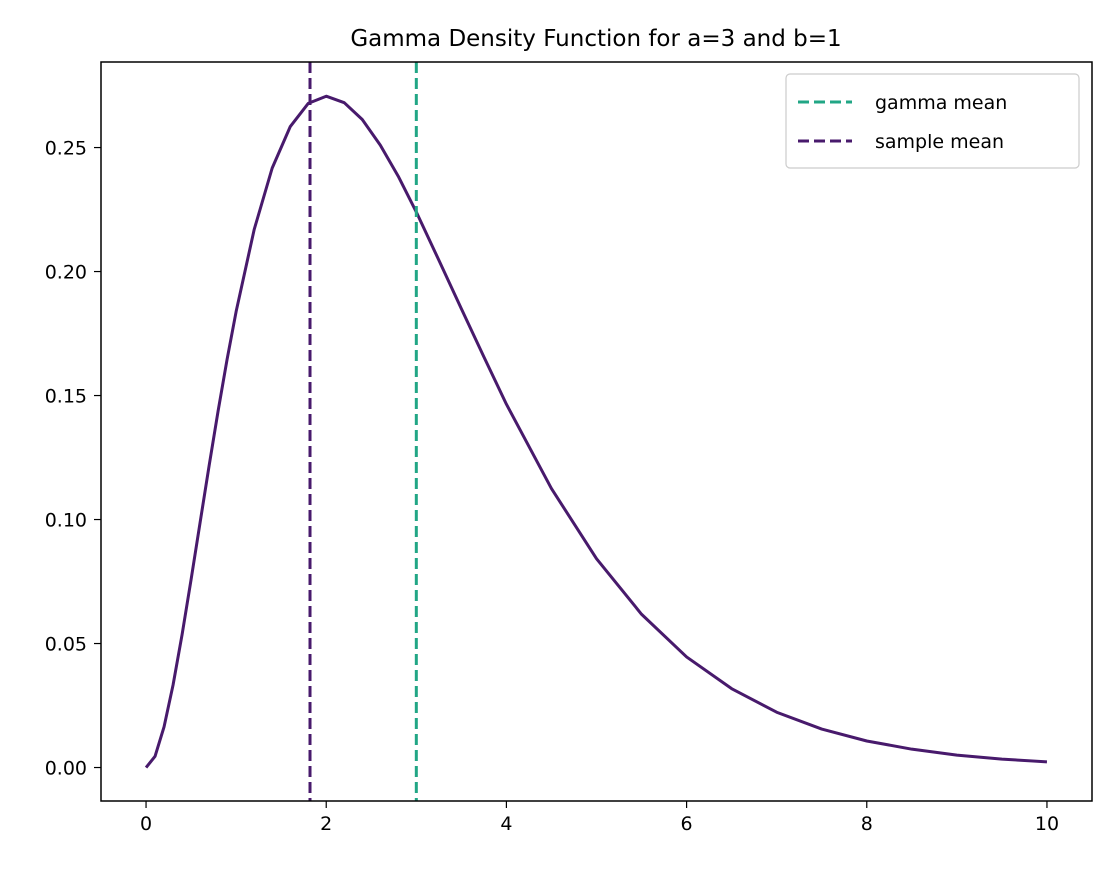  What do you see at coordinates (506, 824) in the screenshot?
I see `x-tick-label: 4` at bounding box center [506, 824].